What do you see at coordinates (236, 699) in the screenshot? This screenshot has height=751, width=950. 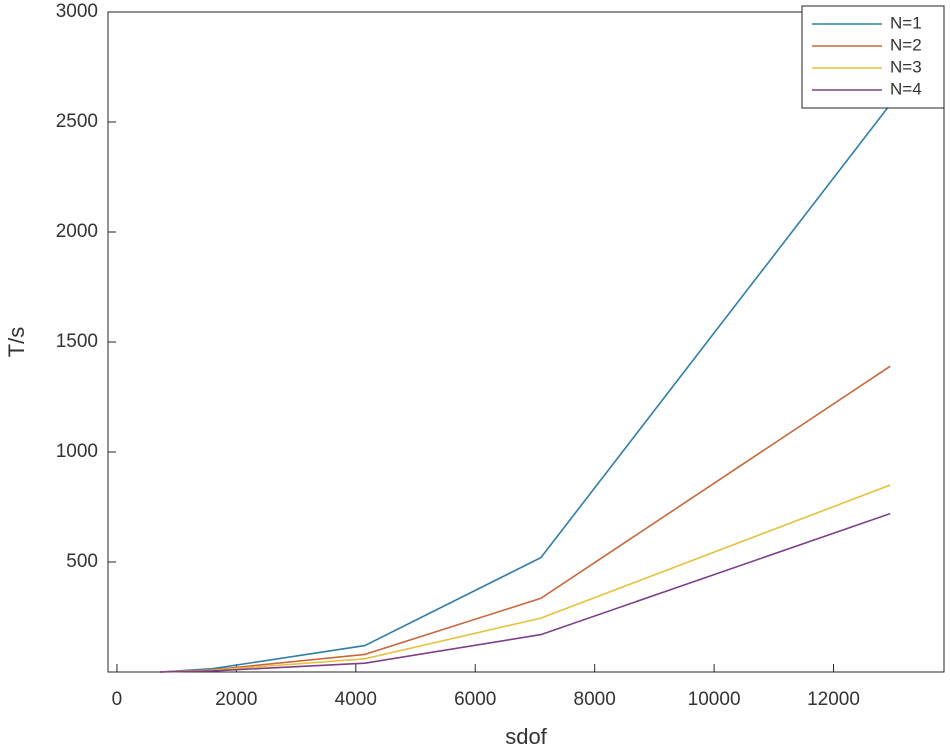 I see `x-tick-label: 2000` at bounding box center [236, 699].